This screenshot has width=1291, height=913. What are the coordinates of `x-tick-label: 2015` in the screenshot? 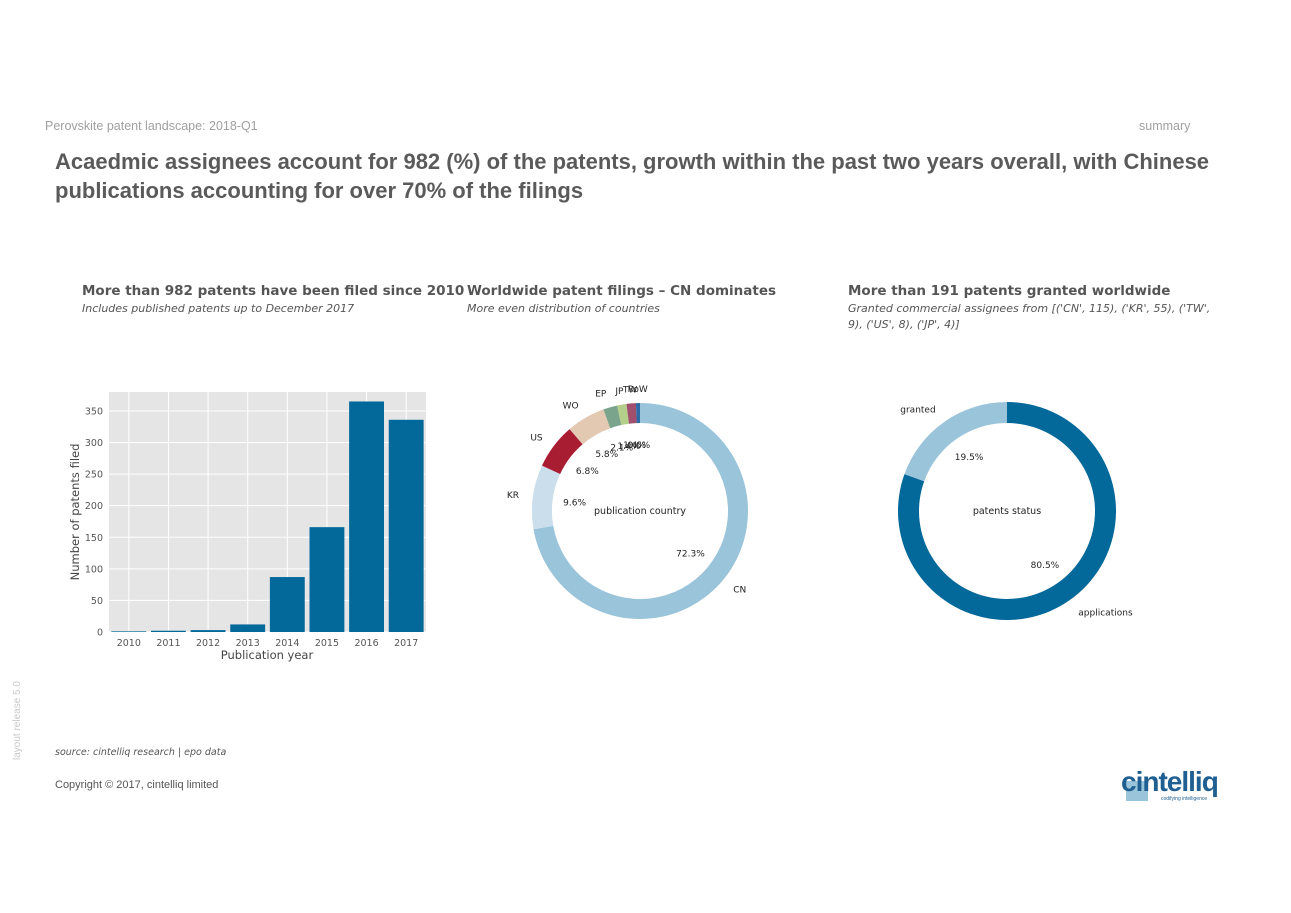 It's located at (327, 643).